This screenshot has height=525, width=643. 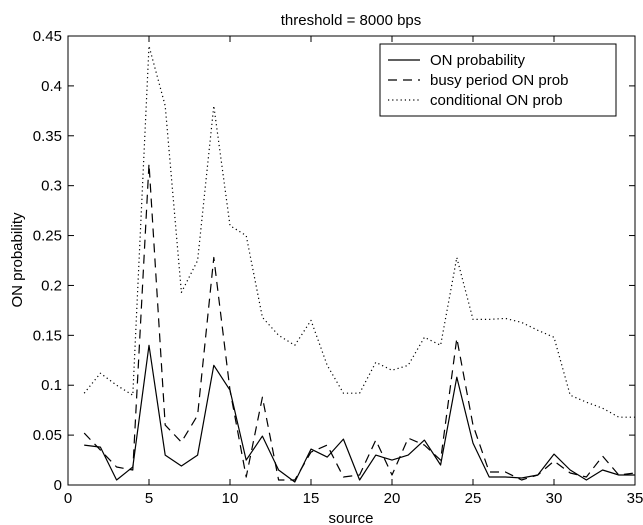 What do you see at coordinates (351, 20) in the screenshot?
I see `chart-title: threshold = 8000 bps` at bounding box center [351, 20].